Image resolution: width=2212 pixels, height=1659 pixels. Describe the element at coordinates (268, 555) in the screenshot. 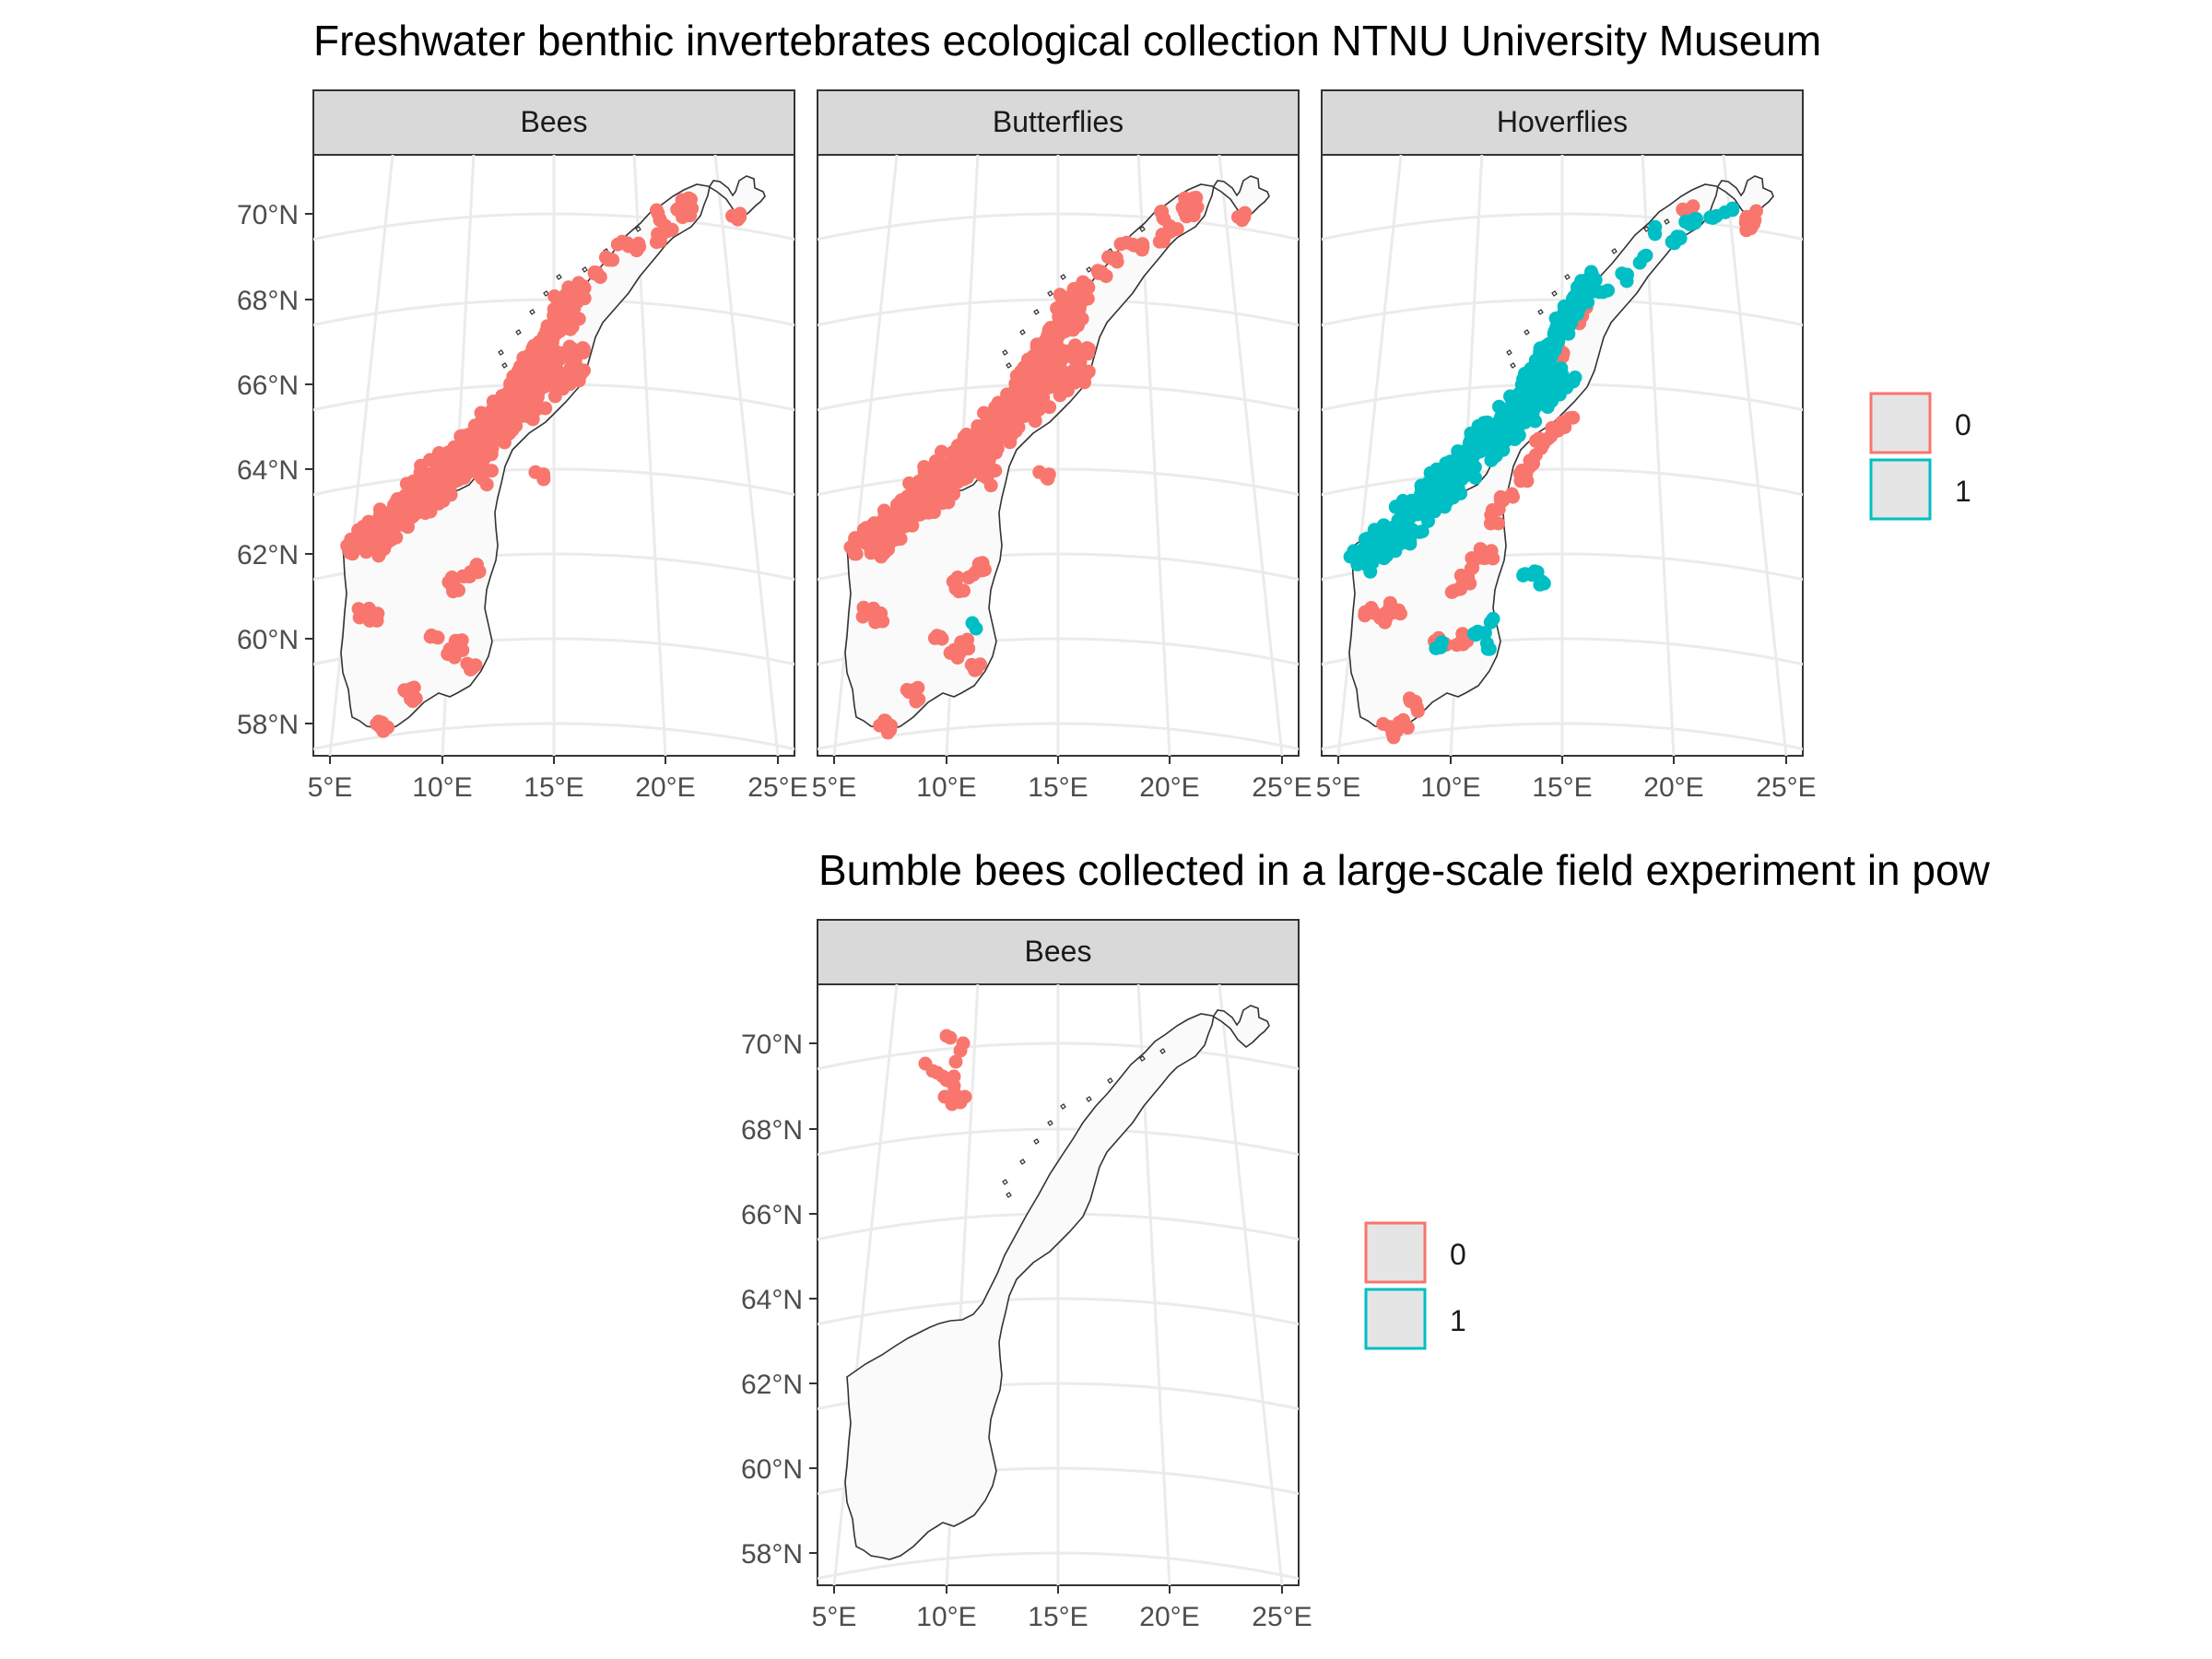

I see `lat-tick-label: 62°N` at that location.